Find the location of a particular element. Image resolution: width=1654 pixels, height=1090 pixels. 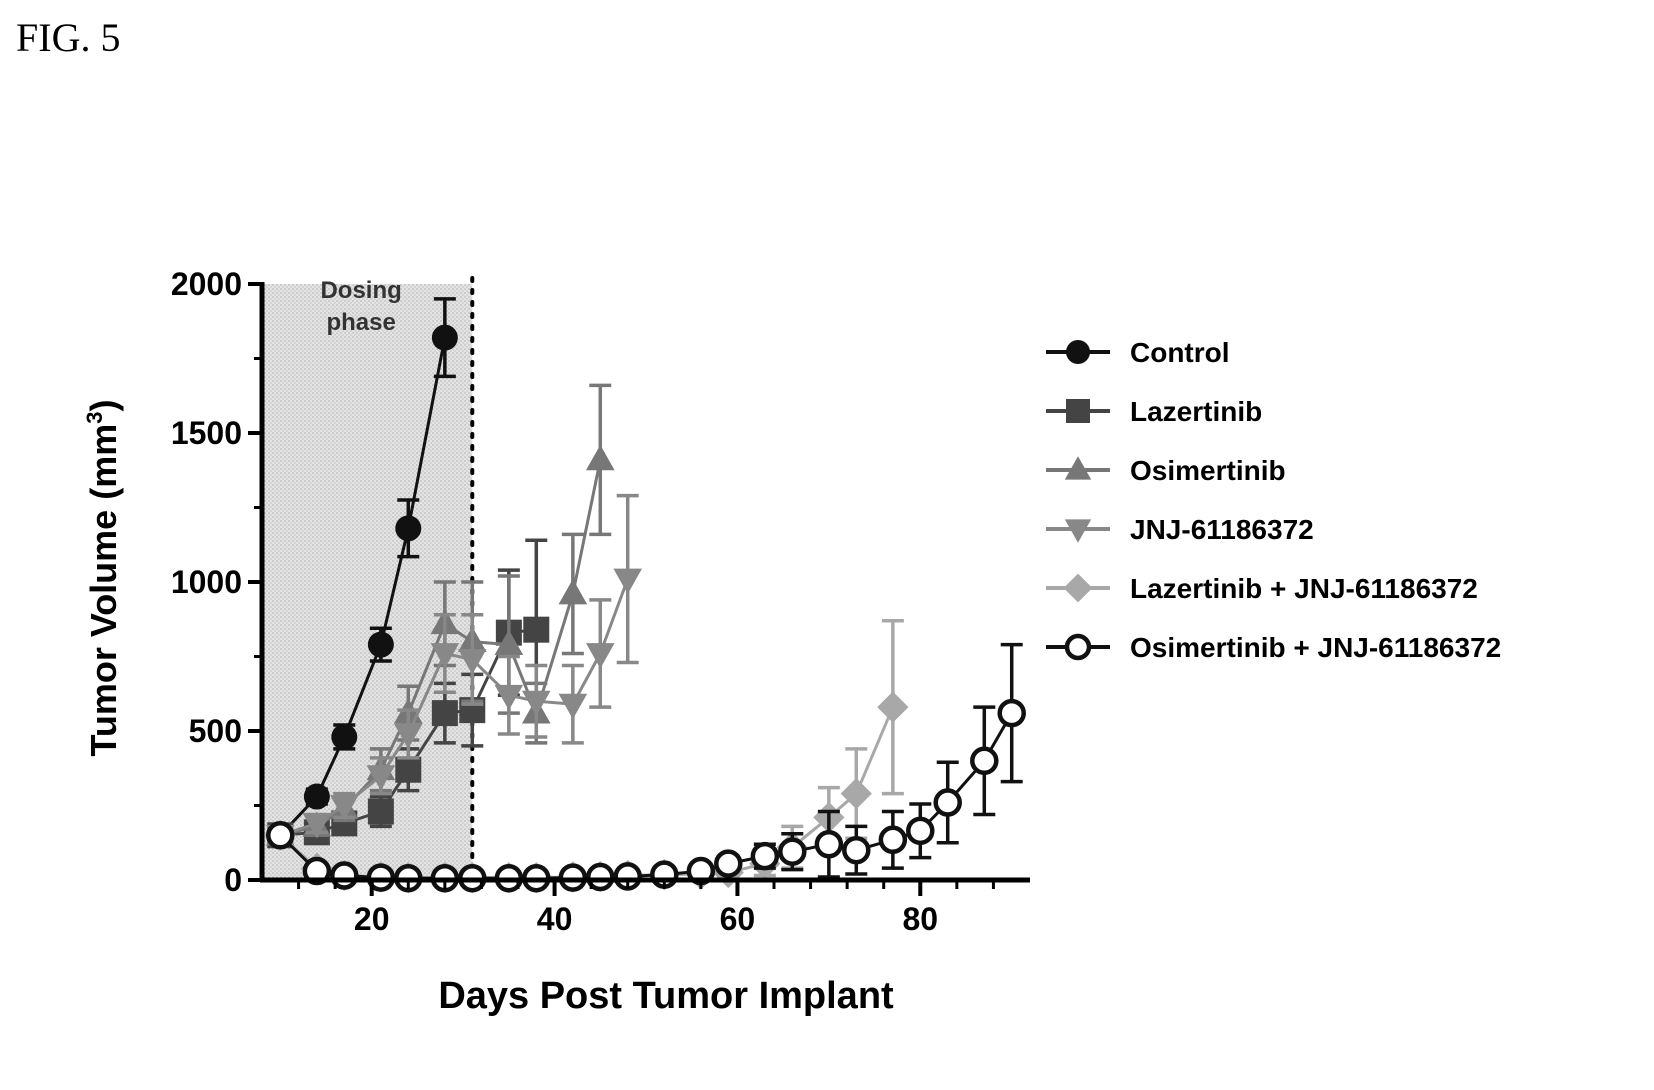

y-axis-label-superscript: 3 is located at coordinates (94, 418).